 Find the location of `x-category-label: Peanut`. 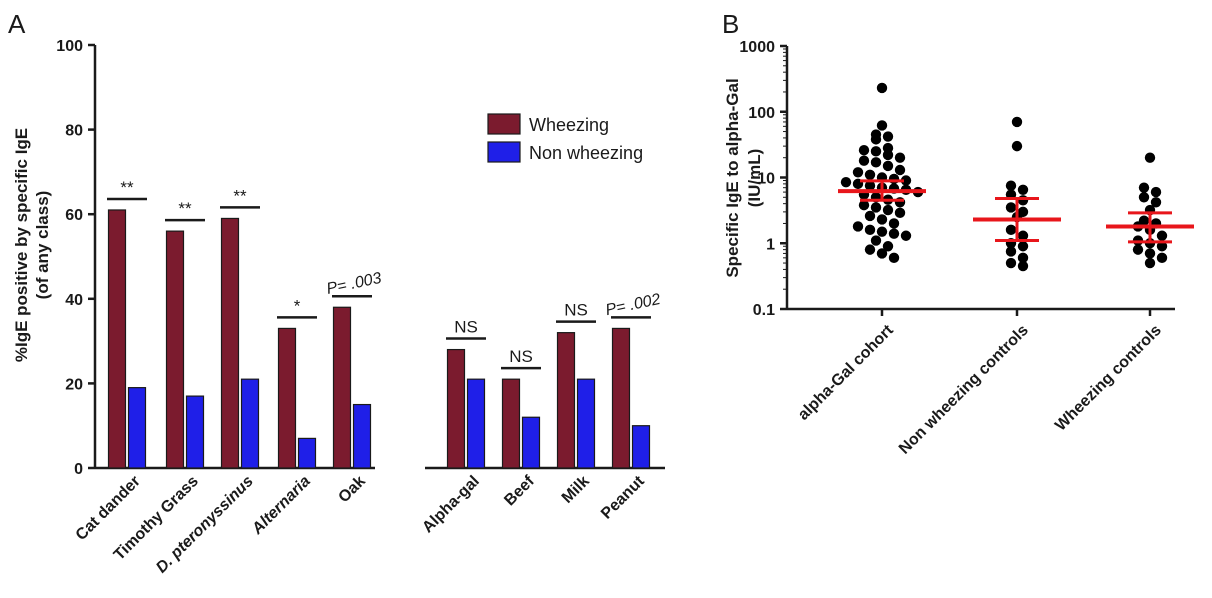

x-category-label: Peanut is located at coordinates (623, 497).